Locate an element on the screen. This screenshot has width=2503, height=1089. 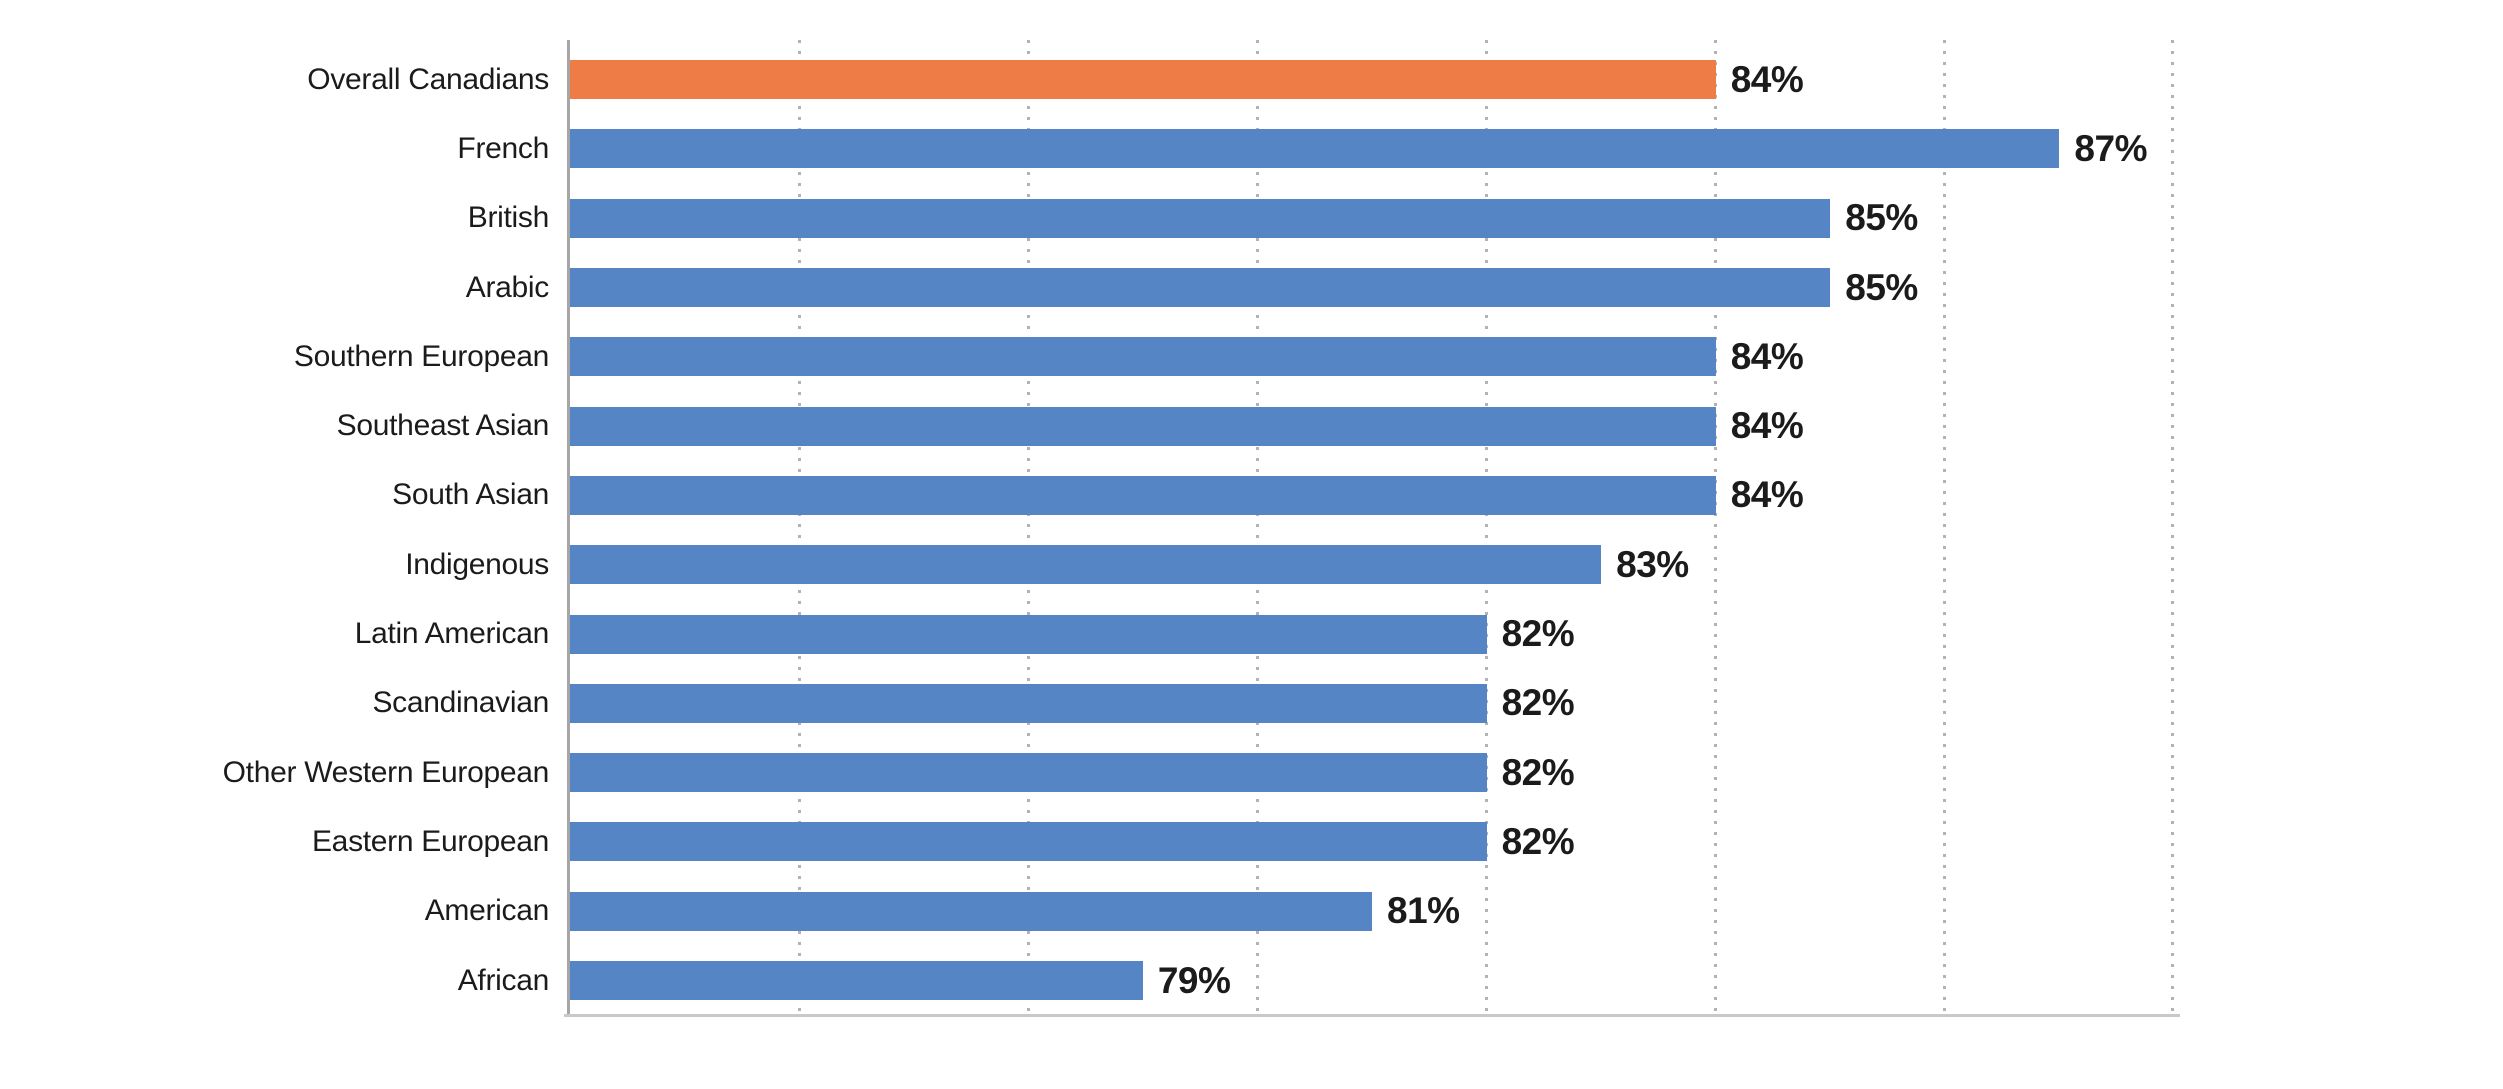
value-label: 87% is located at coordinates (2110, 148).